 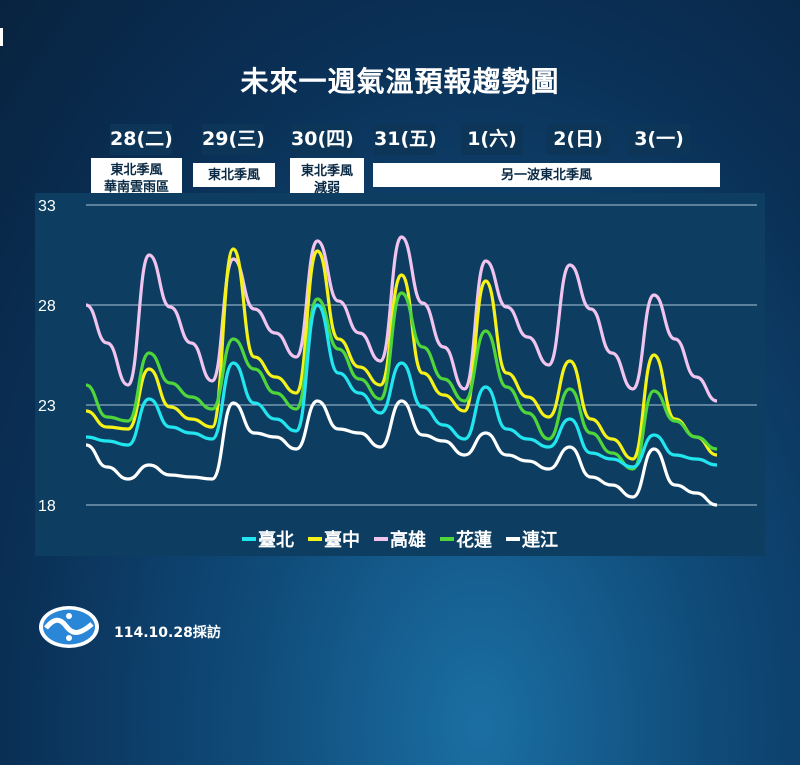 What do you see at coordinates (167, 633) in the screenshot?
I see `source-date: 114.10.28採訪` at bounding box center [167, 633].